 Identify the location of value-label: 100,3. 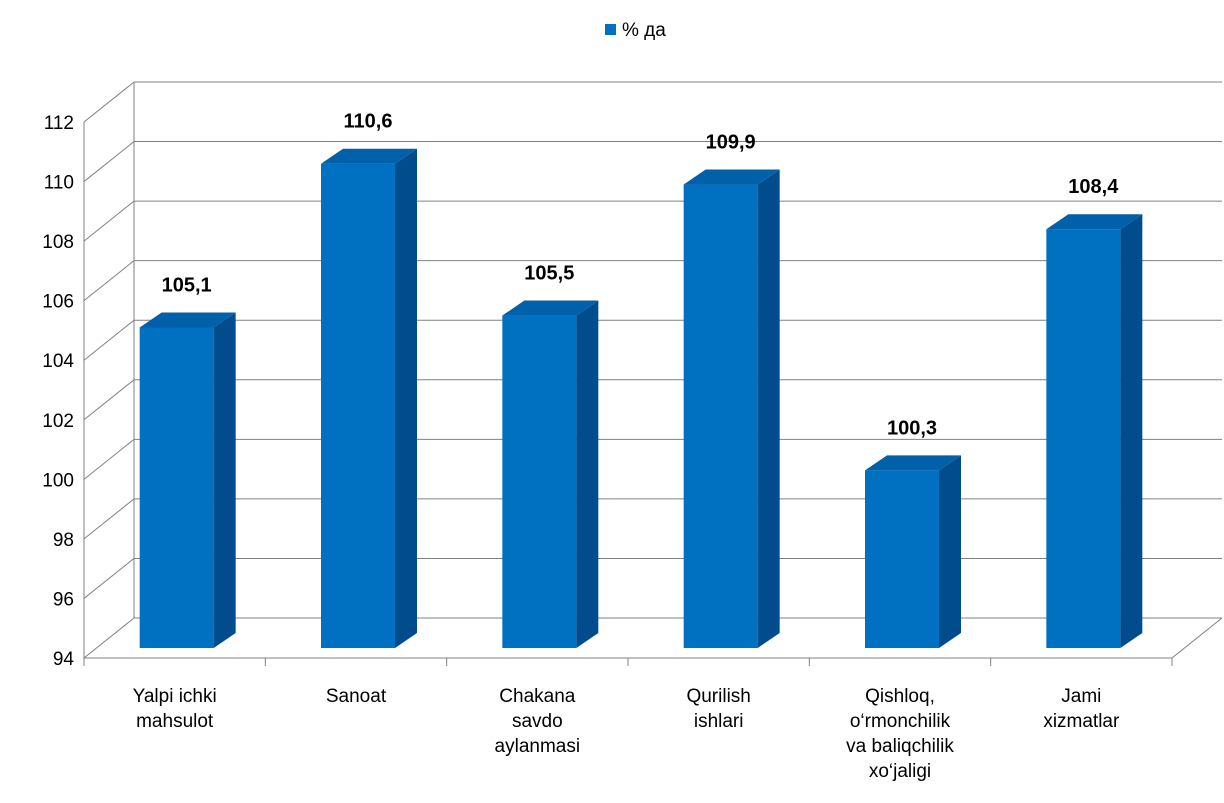
(912, 428).